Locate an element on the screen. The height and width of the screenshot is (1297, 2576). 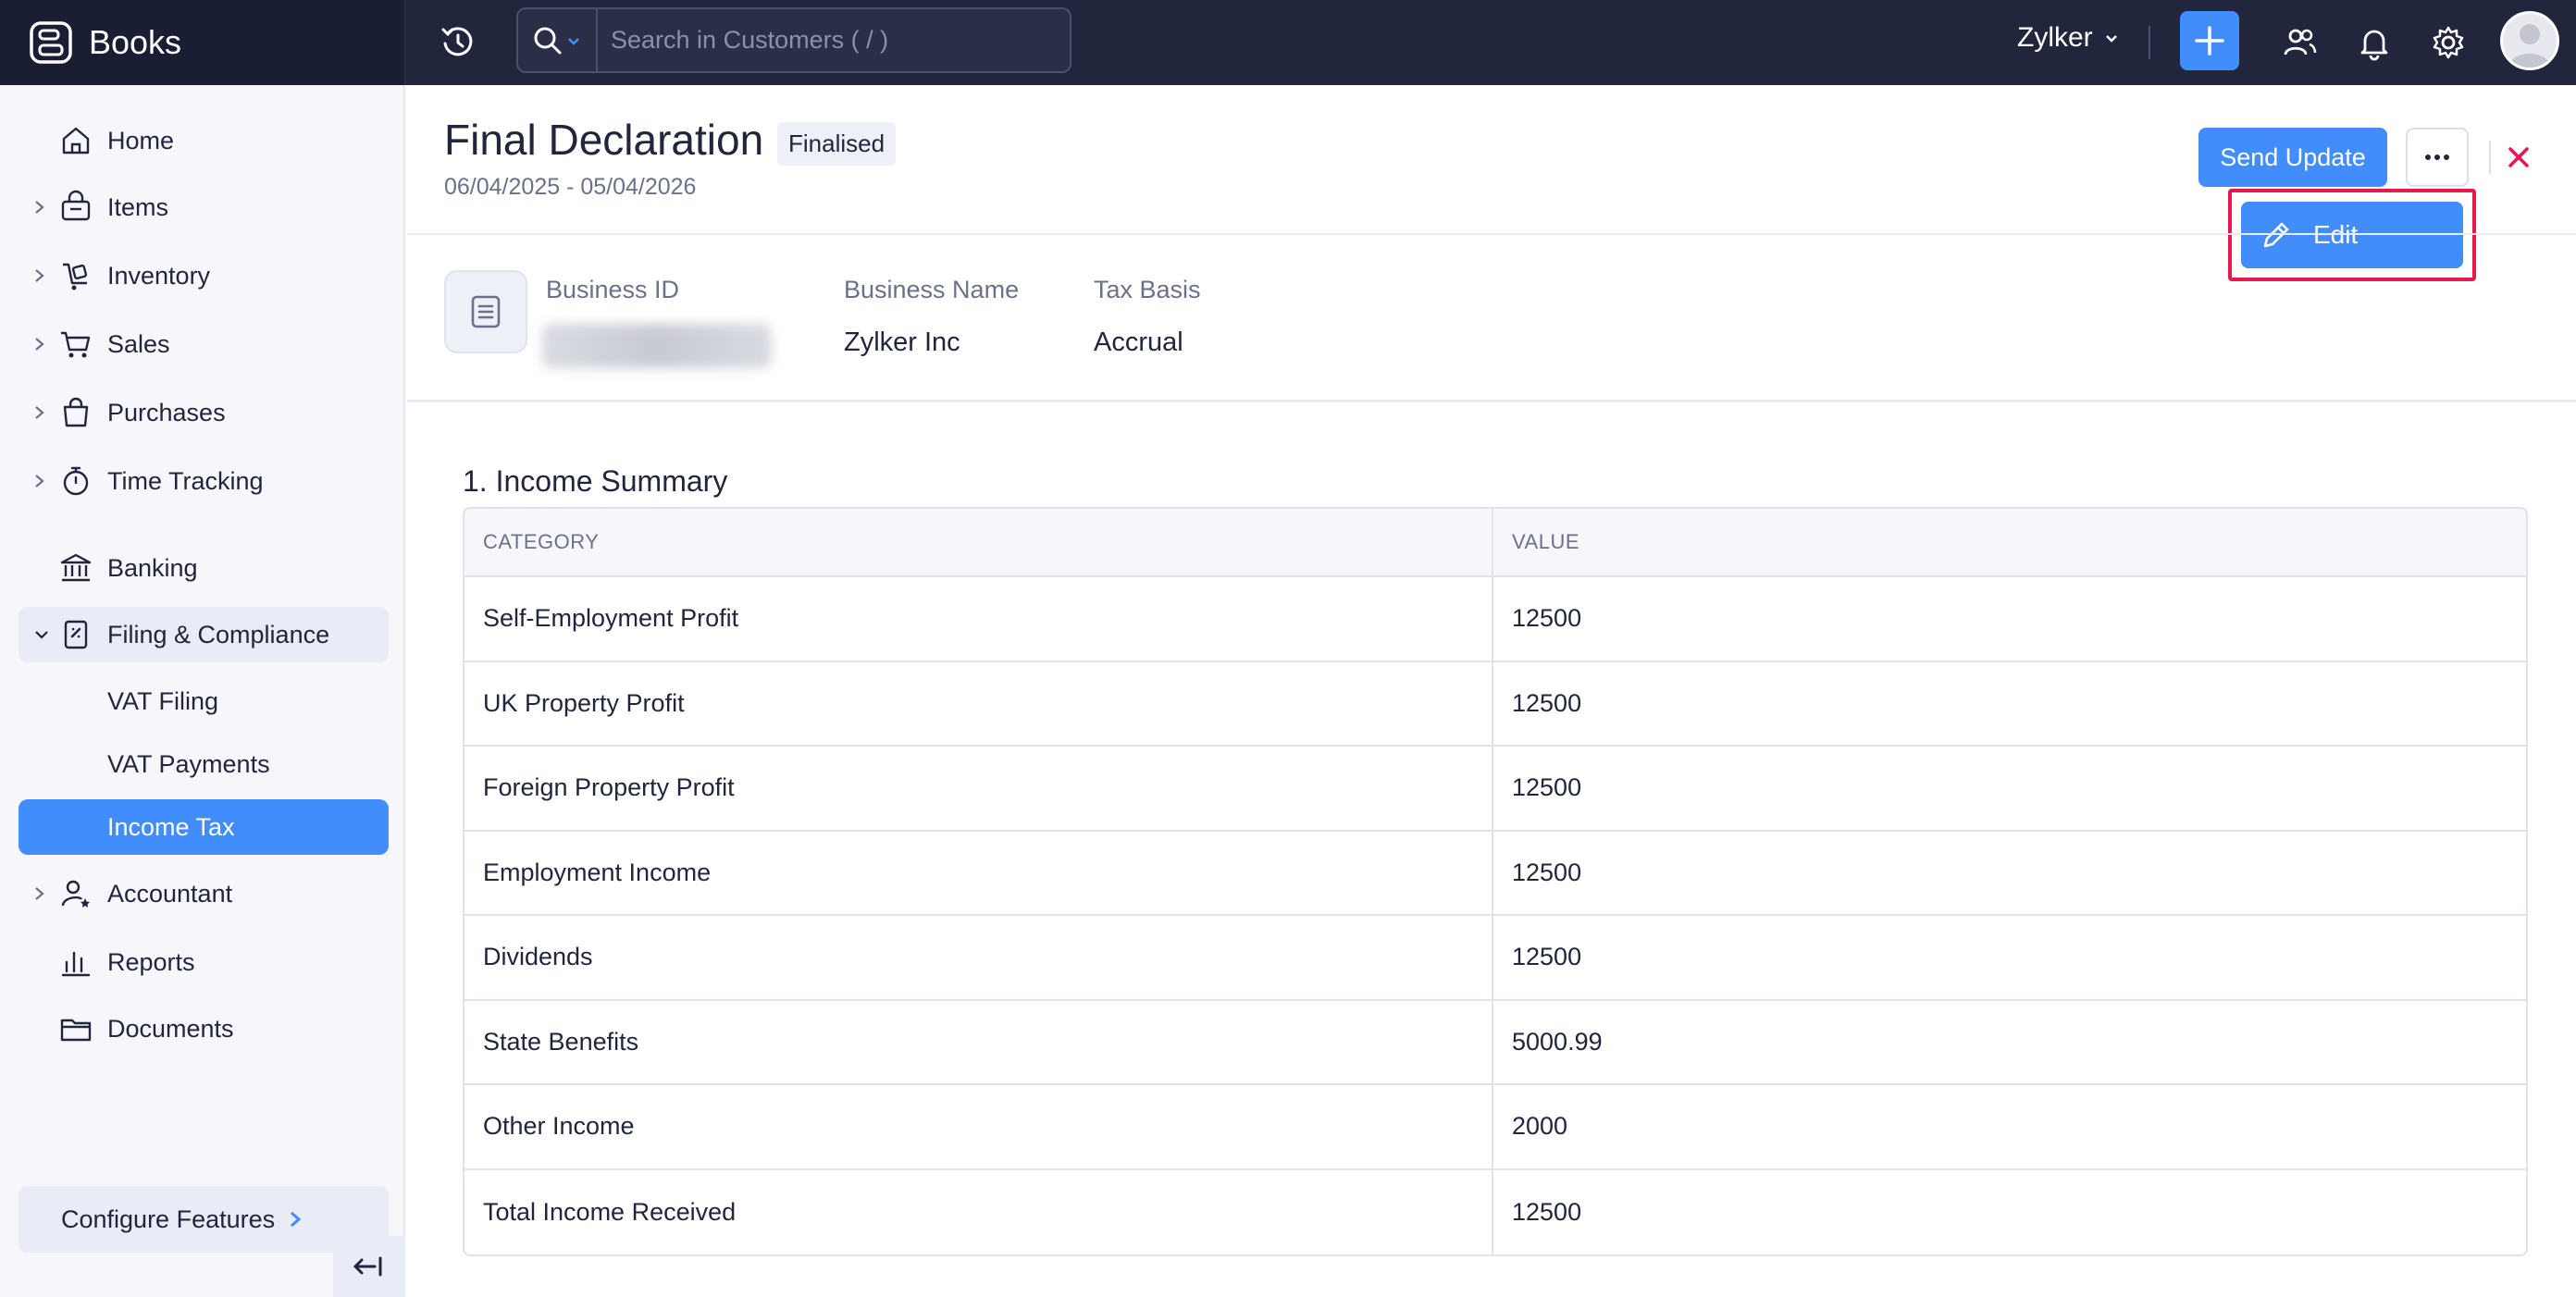
sidebar-item-label: Inventory is located at coordinates (159, 275).